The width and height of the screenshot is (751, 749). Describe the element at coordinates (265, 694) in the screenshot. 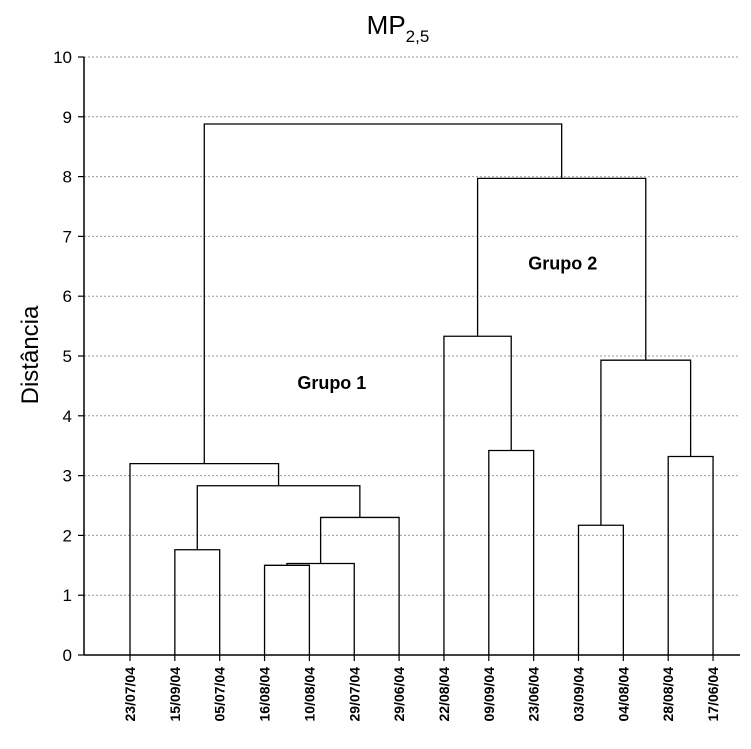

I see `x-tick-label: 16/08/04` at that location.